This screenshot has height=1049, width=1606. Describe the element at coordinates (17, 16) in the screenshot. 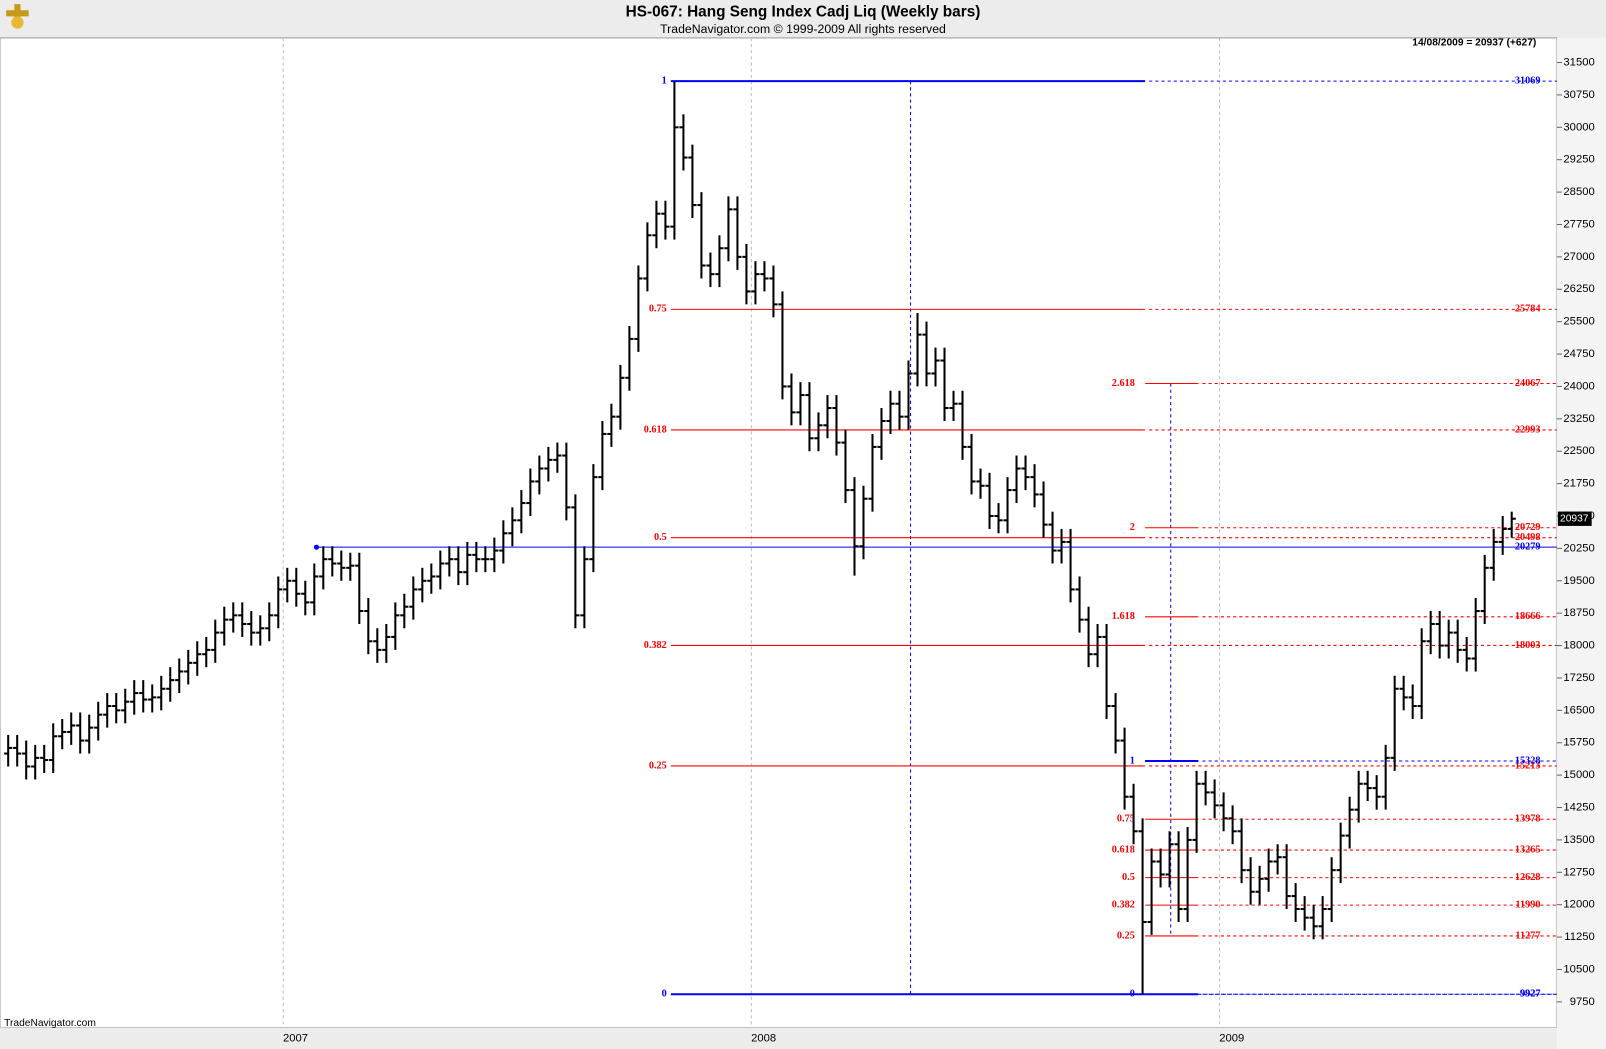

I see `logo` at that location.